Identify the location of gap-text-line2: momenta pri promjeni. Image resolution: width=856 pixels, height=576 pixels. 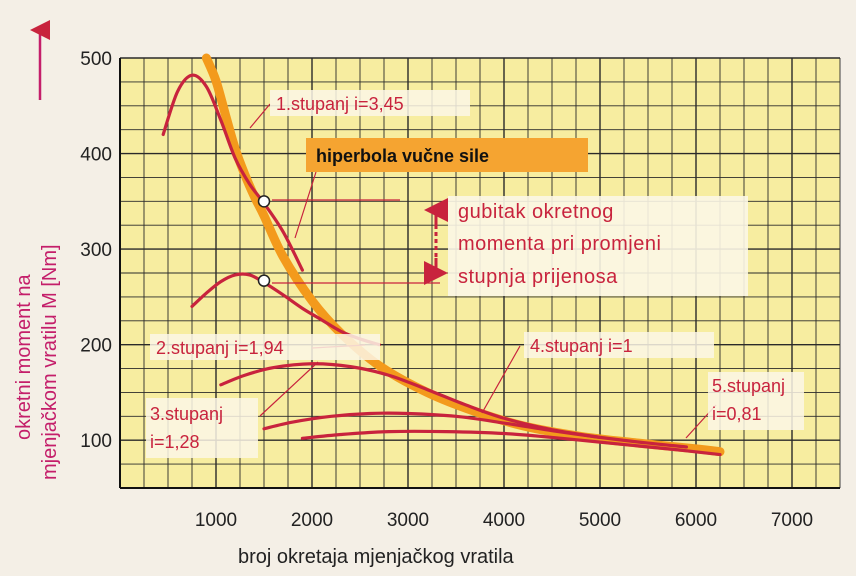
(559, 244).